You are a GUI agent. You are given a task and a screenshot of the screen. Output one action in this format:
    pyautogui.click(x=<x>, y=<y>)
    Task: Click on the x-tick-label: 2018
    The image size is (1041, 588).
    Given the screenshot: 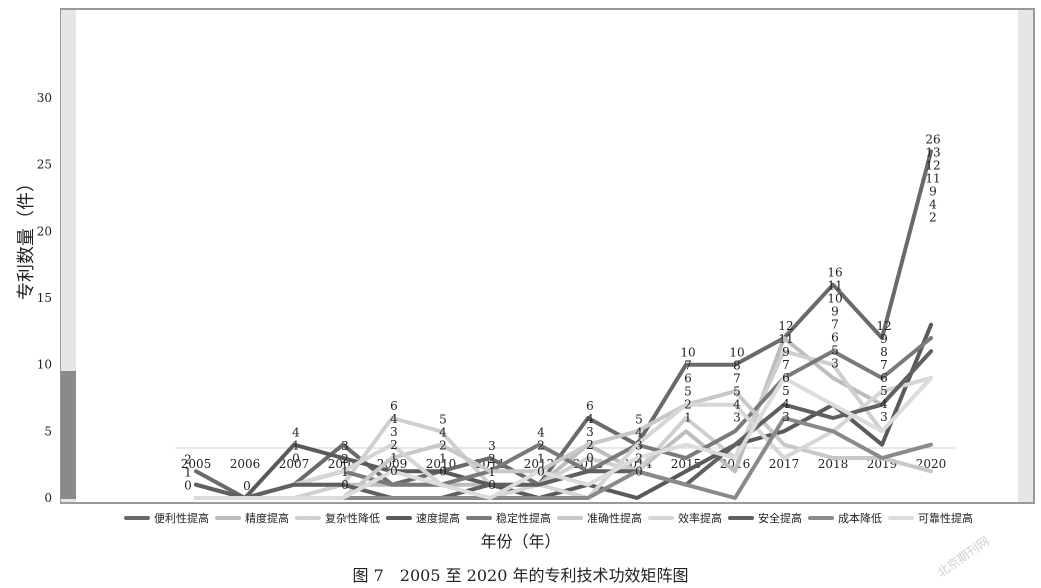 What is the action you would take?
    pyautogui.click(x=833, y=464)
    